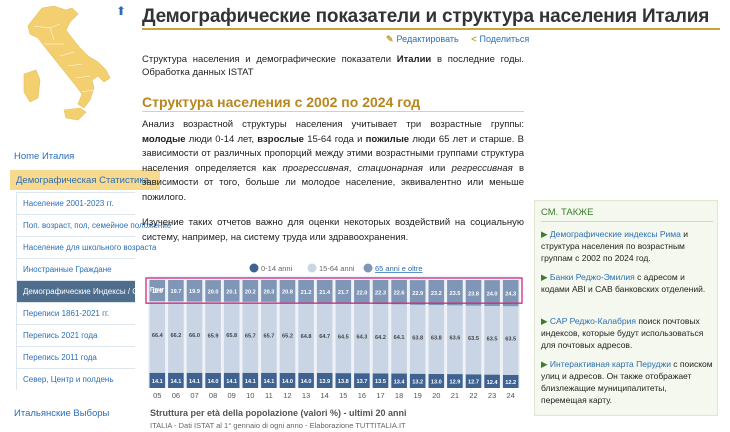 Image resolution: width=730 pixels, height=432 pixels. Describe the element at coordinates (44, 156) in the screenshot. I see `sidebar-home-link: Home Италия` at that location.